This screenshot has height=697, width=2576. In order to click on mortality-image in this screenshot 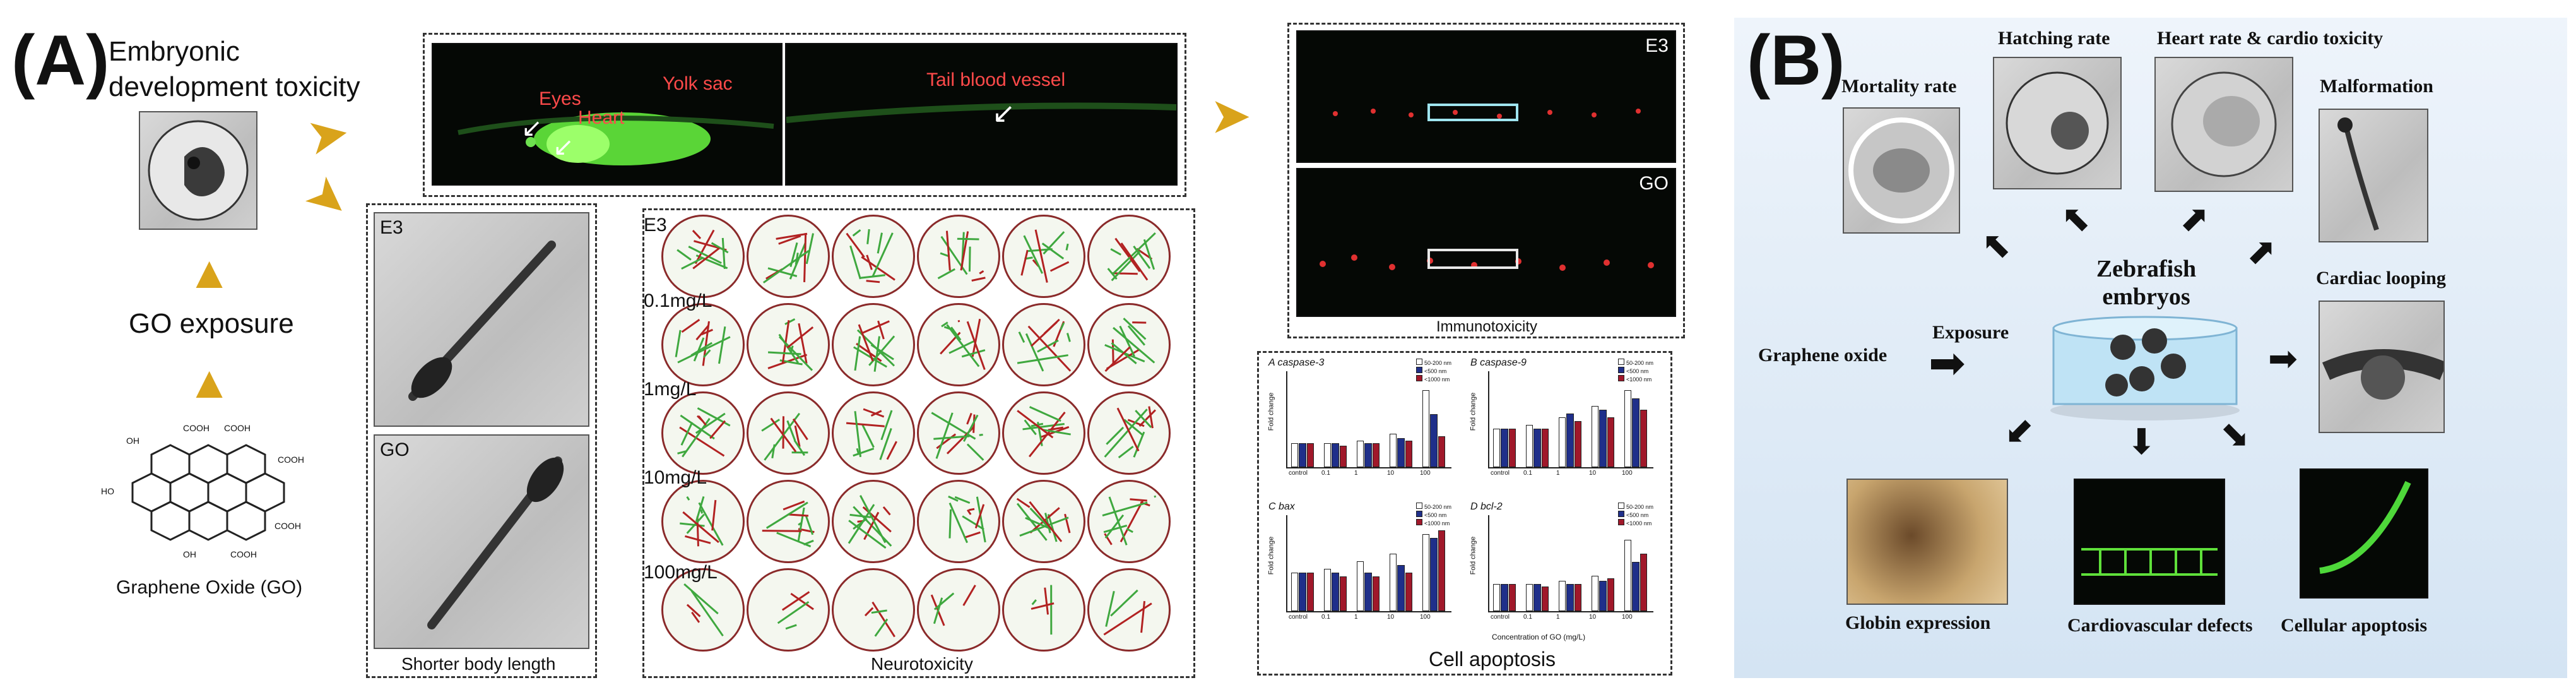, I will do `click(1901, 170)`.